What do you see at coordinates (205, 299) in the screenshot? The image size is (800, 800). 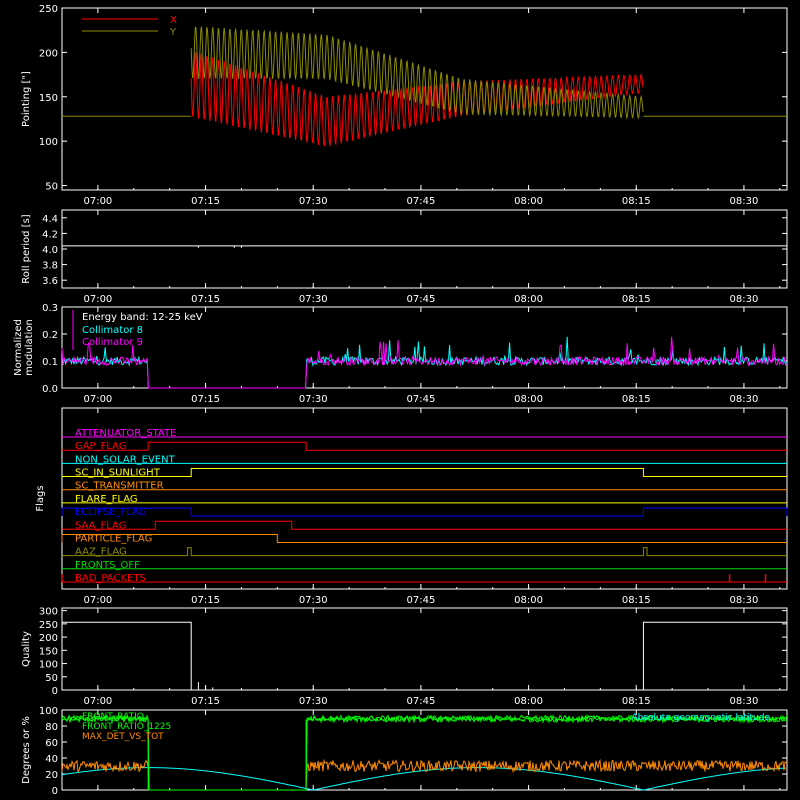 I see `xtick-label-roll-period: 07:15` at bounding box center [205, 299].